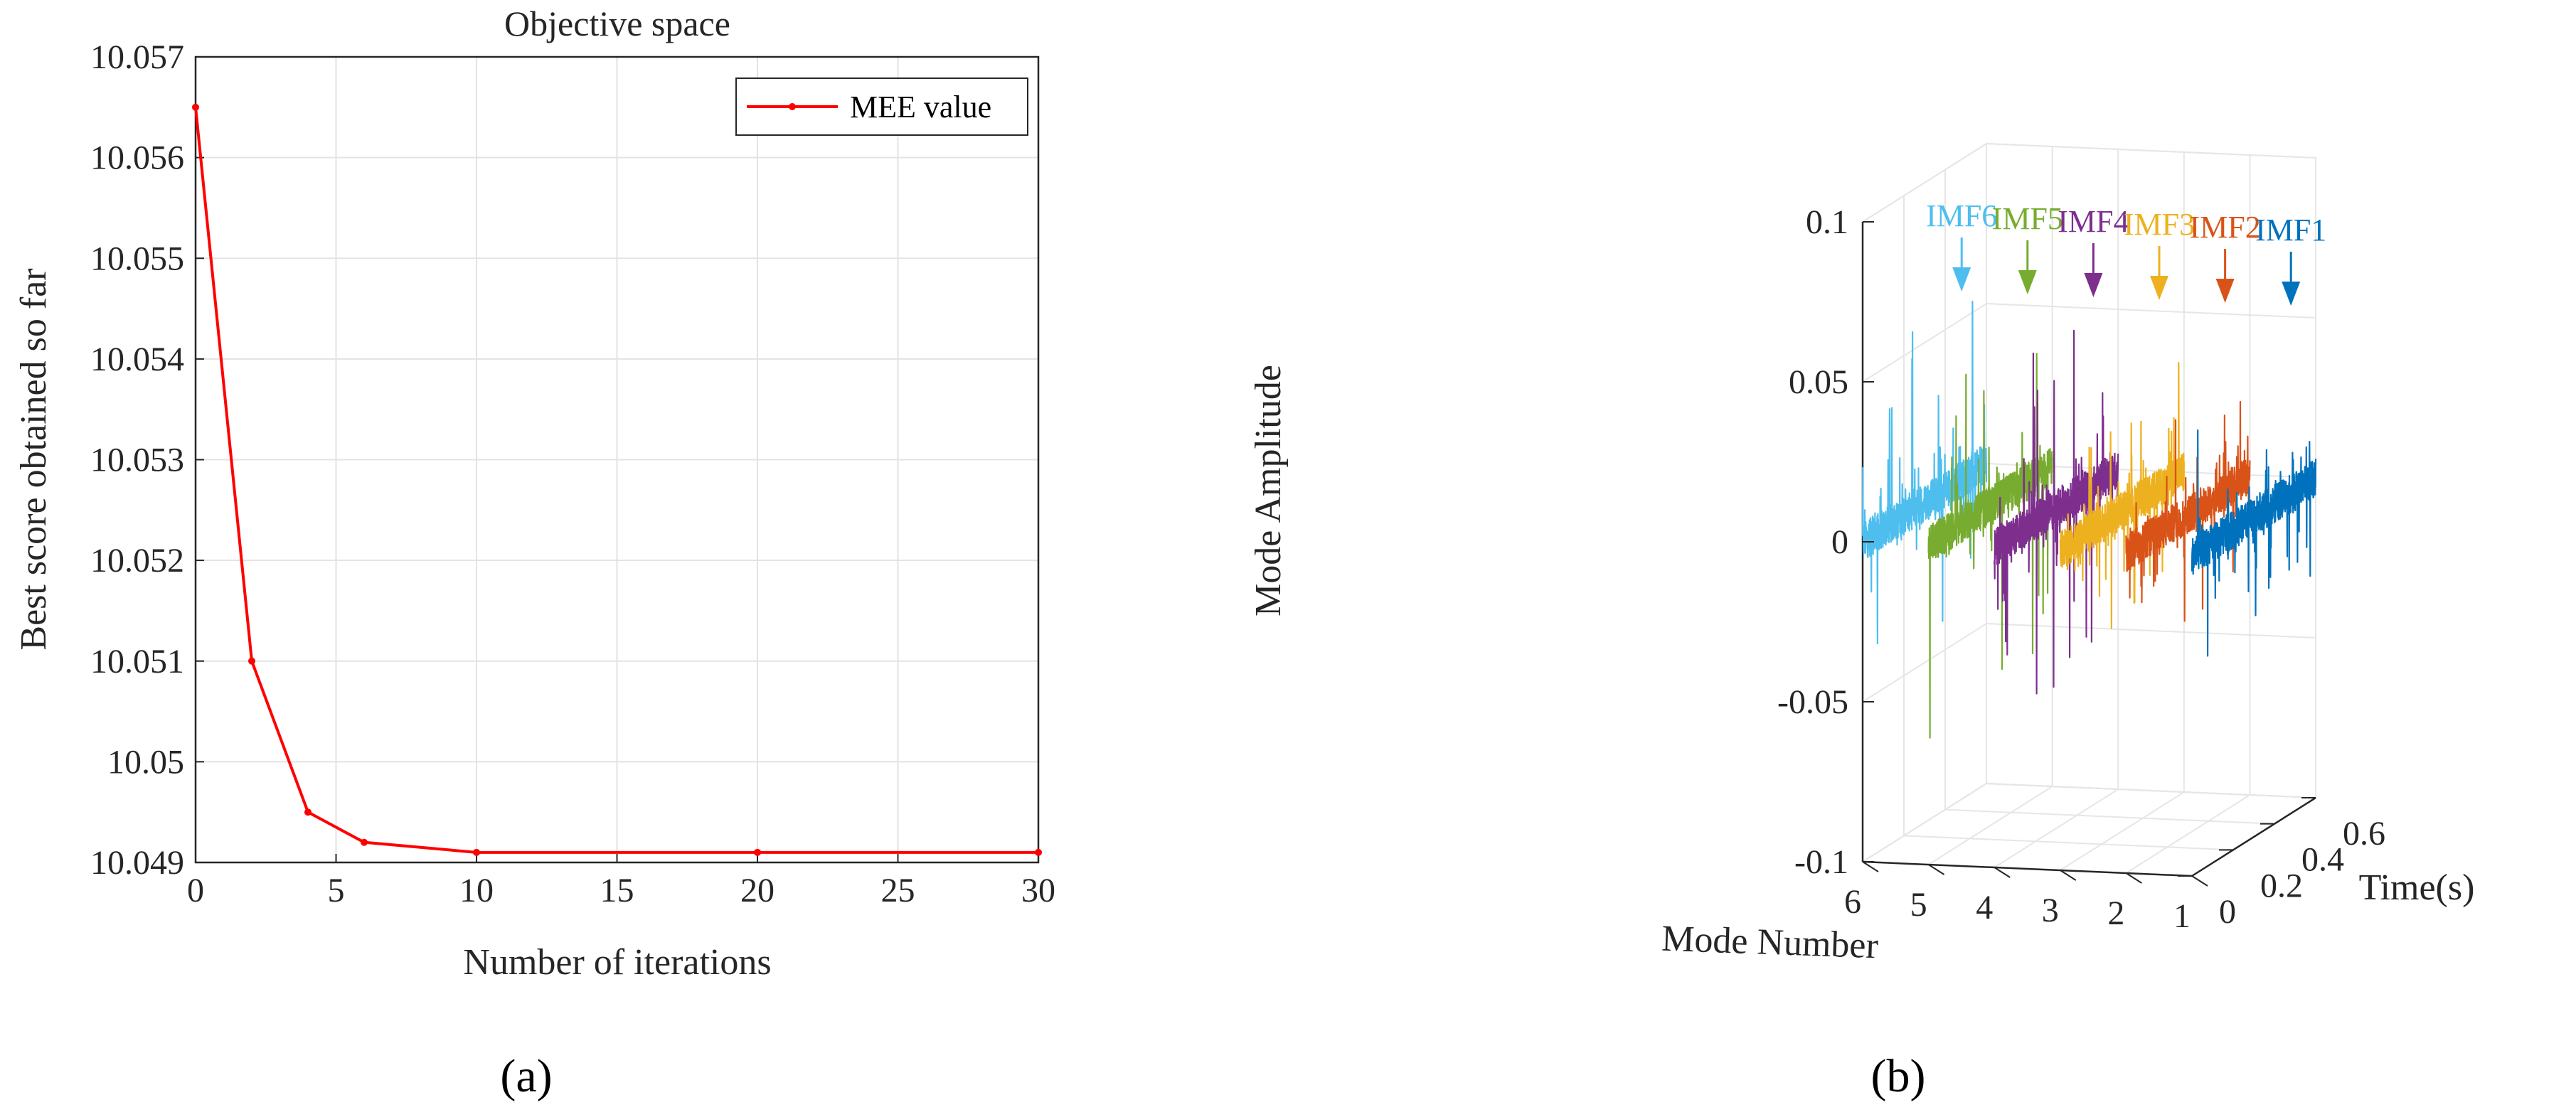 This screenshot has height=1117, width=2576. What do you see at coordinates (617, 23) in the screenshot?
I see `chart-a-title: Objective space` at bounding box center [617, 23].